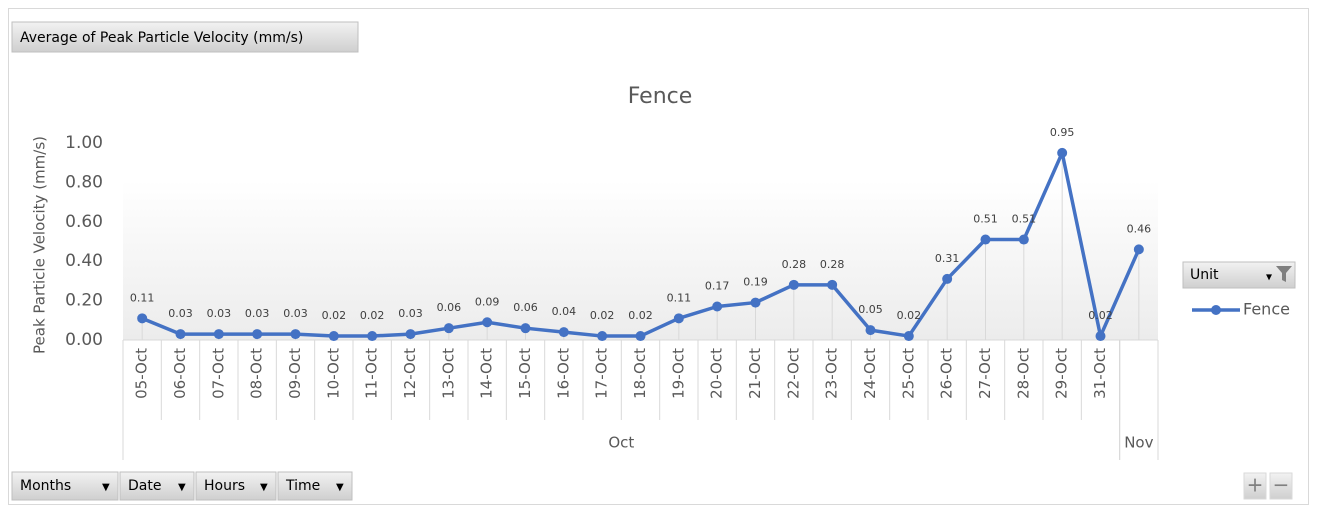 This screenshot has width=1317, height=513. Describe the element at coordinates (660, 96) in the screenshot. I see `chart-title: Fence` at that location.